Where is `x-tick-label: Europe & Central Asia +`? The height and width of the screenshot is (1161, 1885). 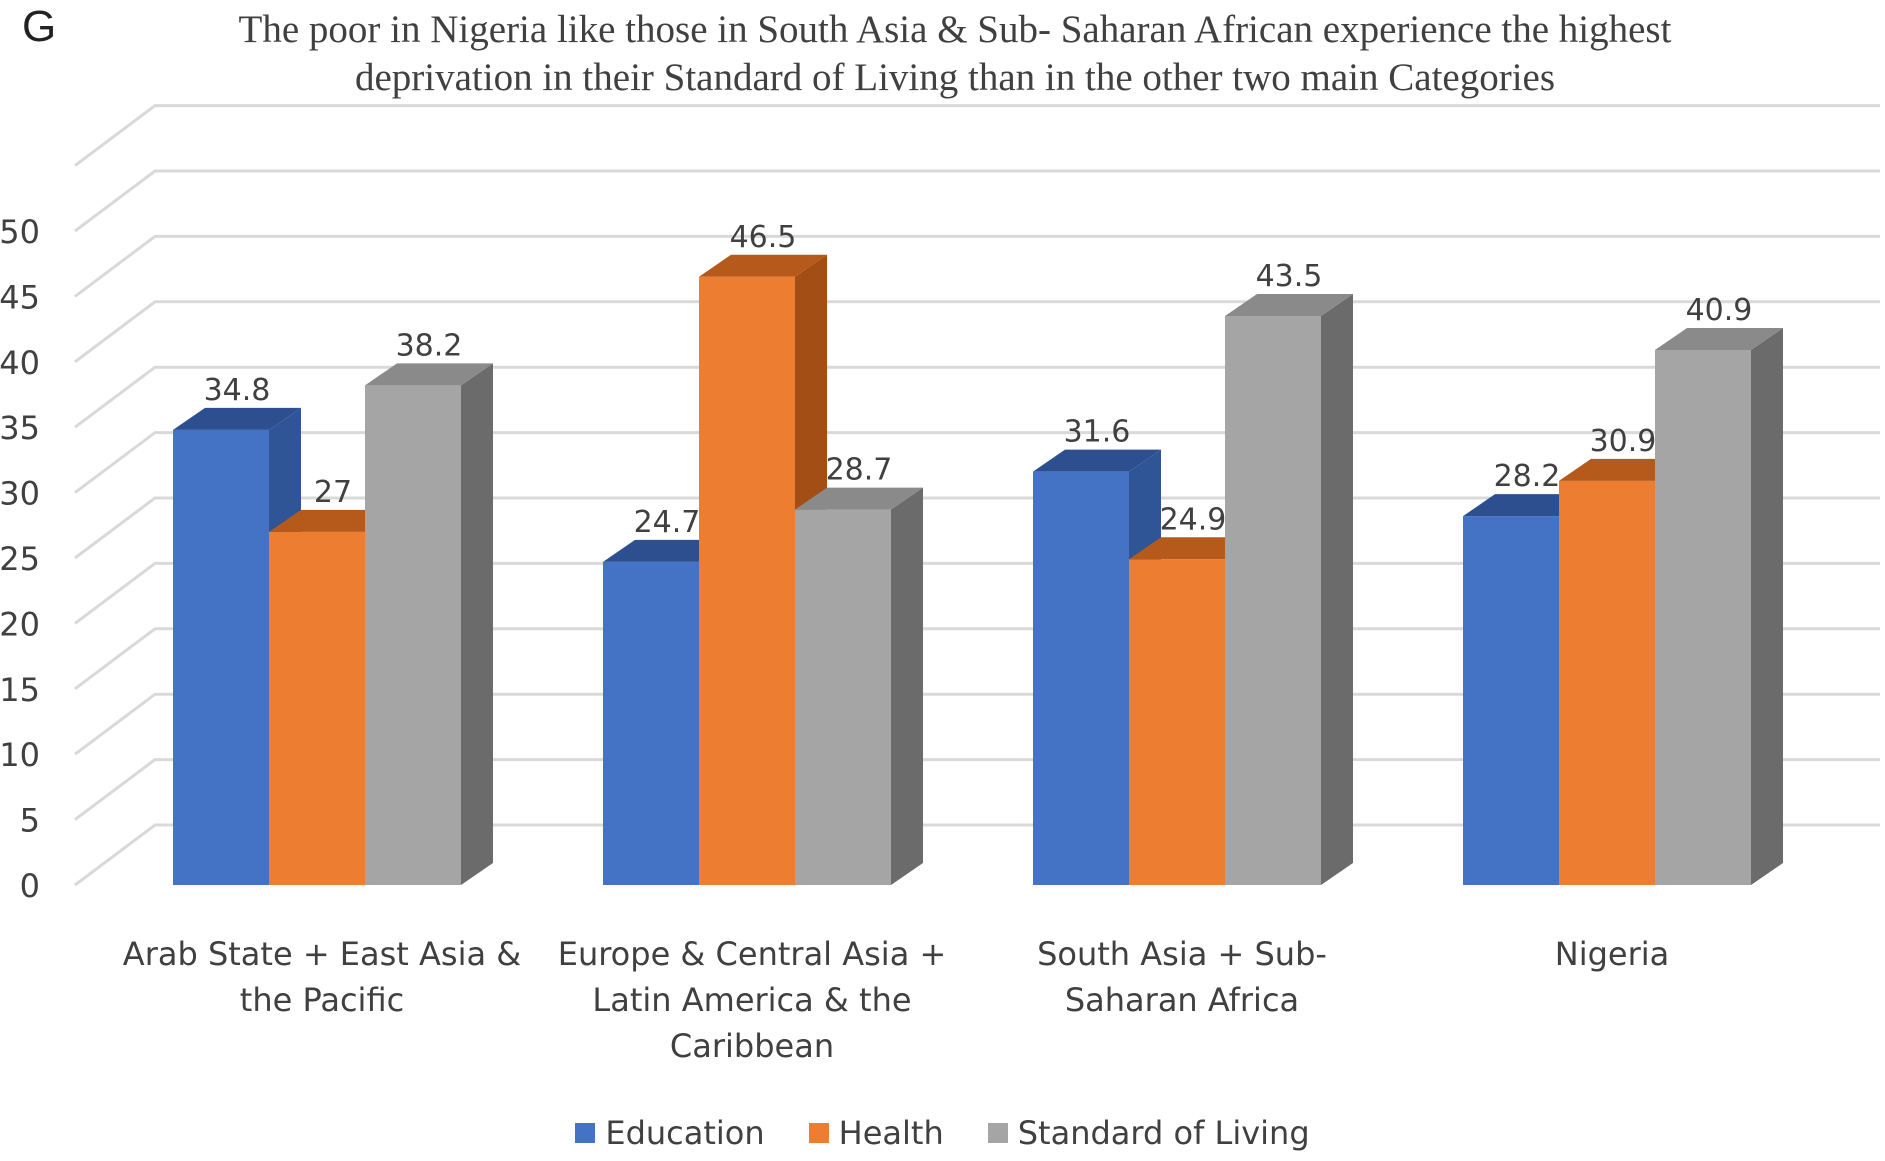 x-tick-label: Europe & Central Asia + is located at coordinates (752, 954).